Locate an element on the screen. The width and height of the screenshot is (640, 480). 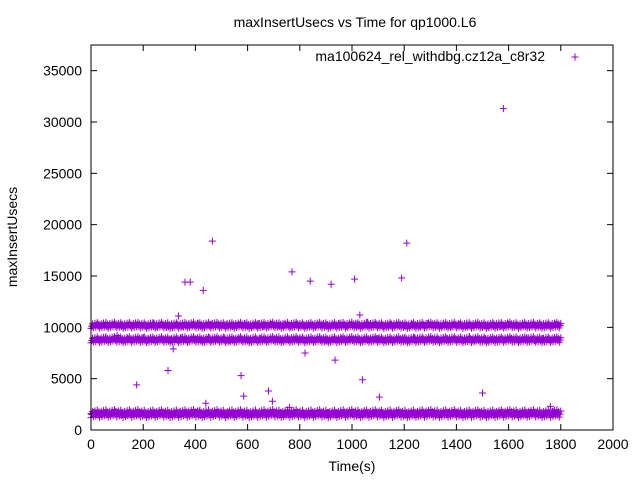
x-tick-label: 2000 is located at coordinates (612, 444).